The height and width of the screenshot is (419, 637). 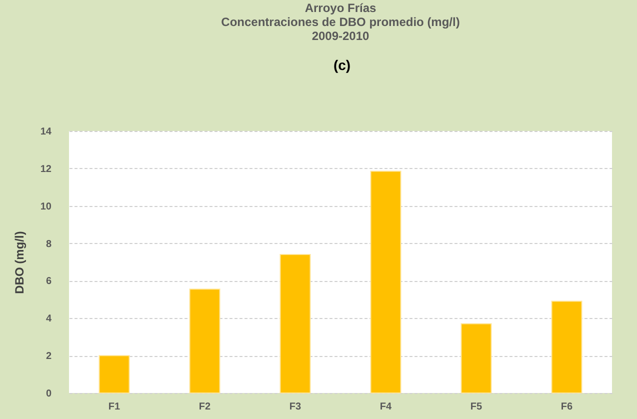 I want to click on y-tick-label: 4, so click(x=49, y=319).